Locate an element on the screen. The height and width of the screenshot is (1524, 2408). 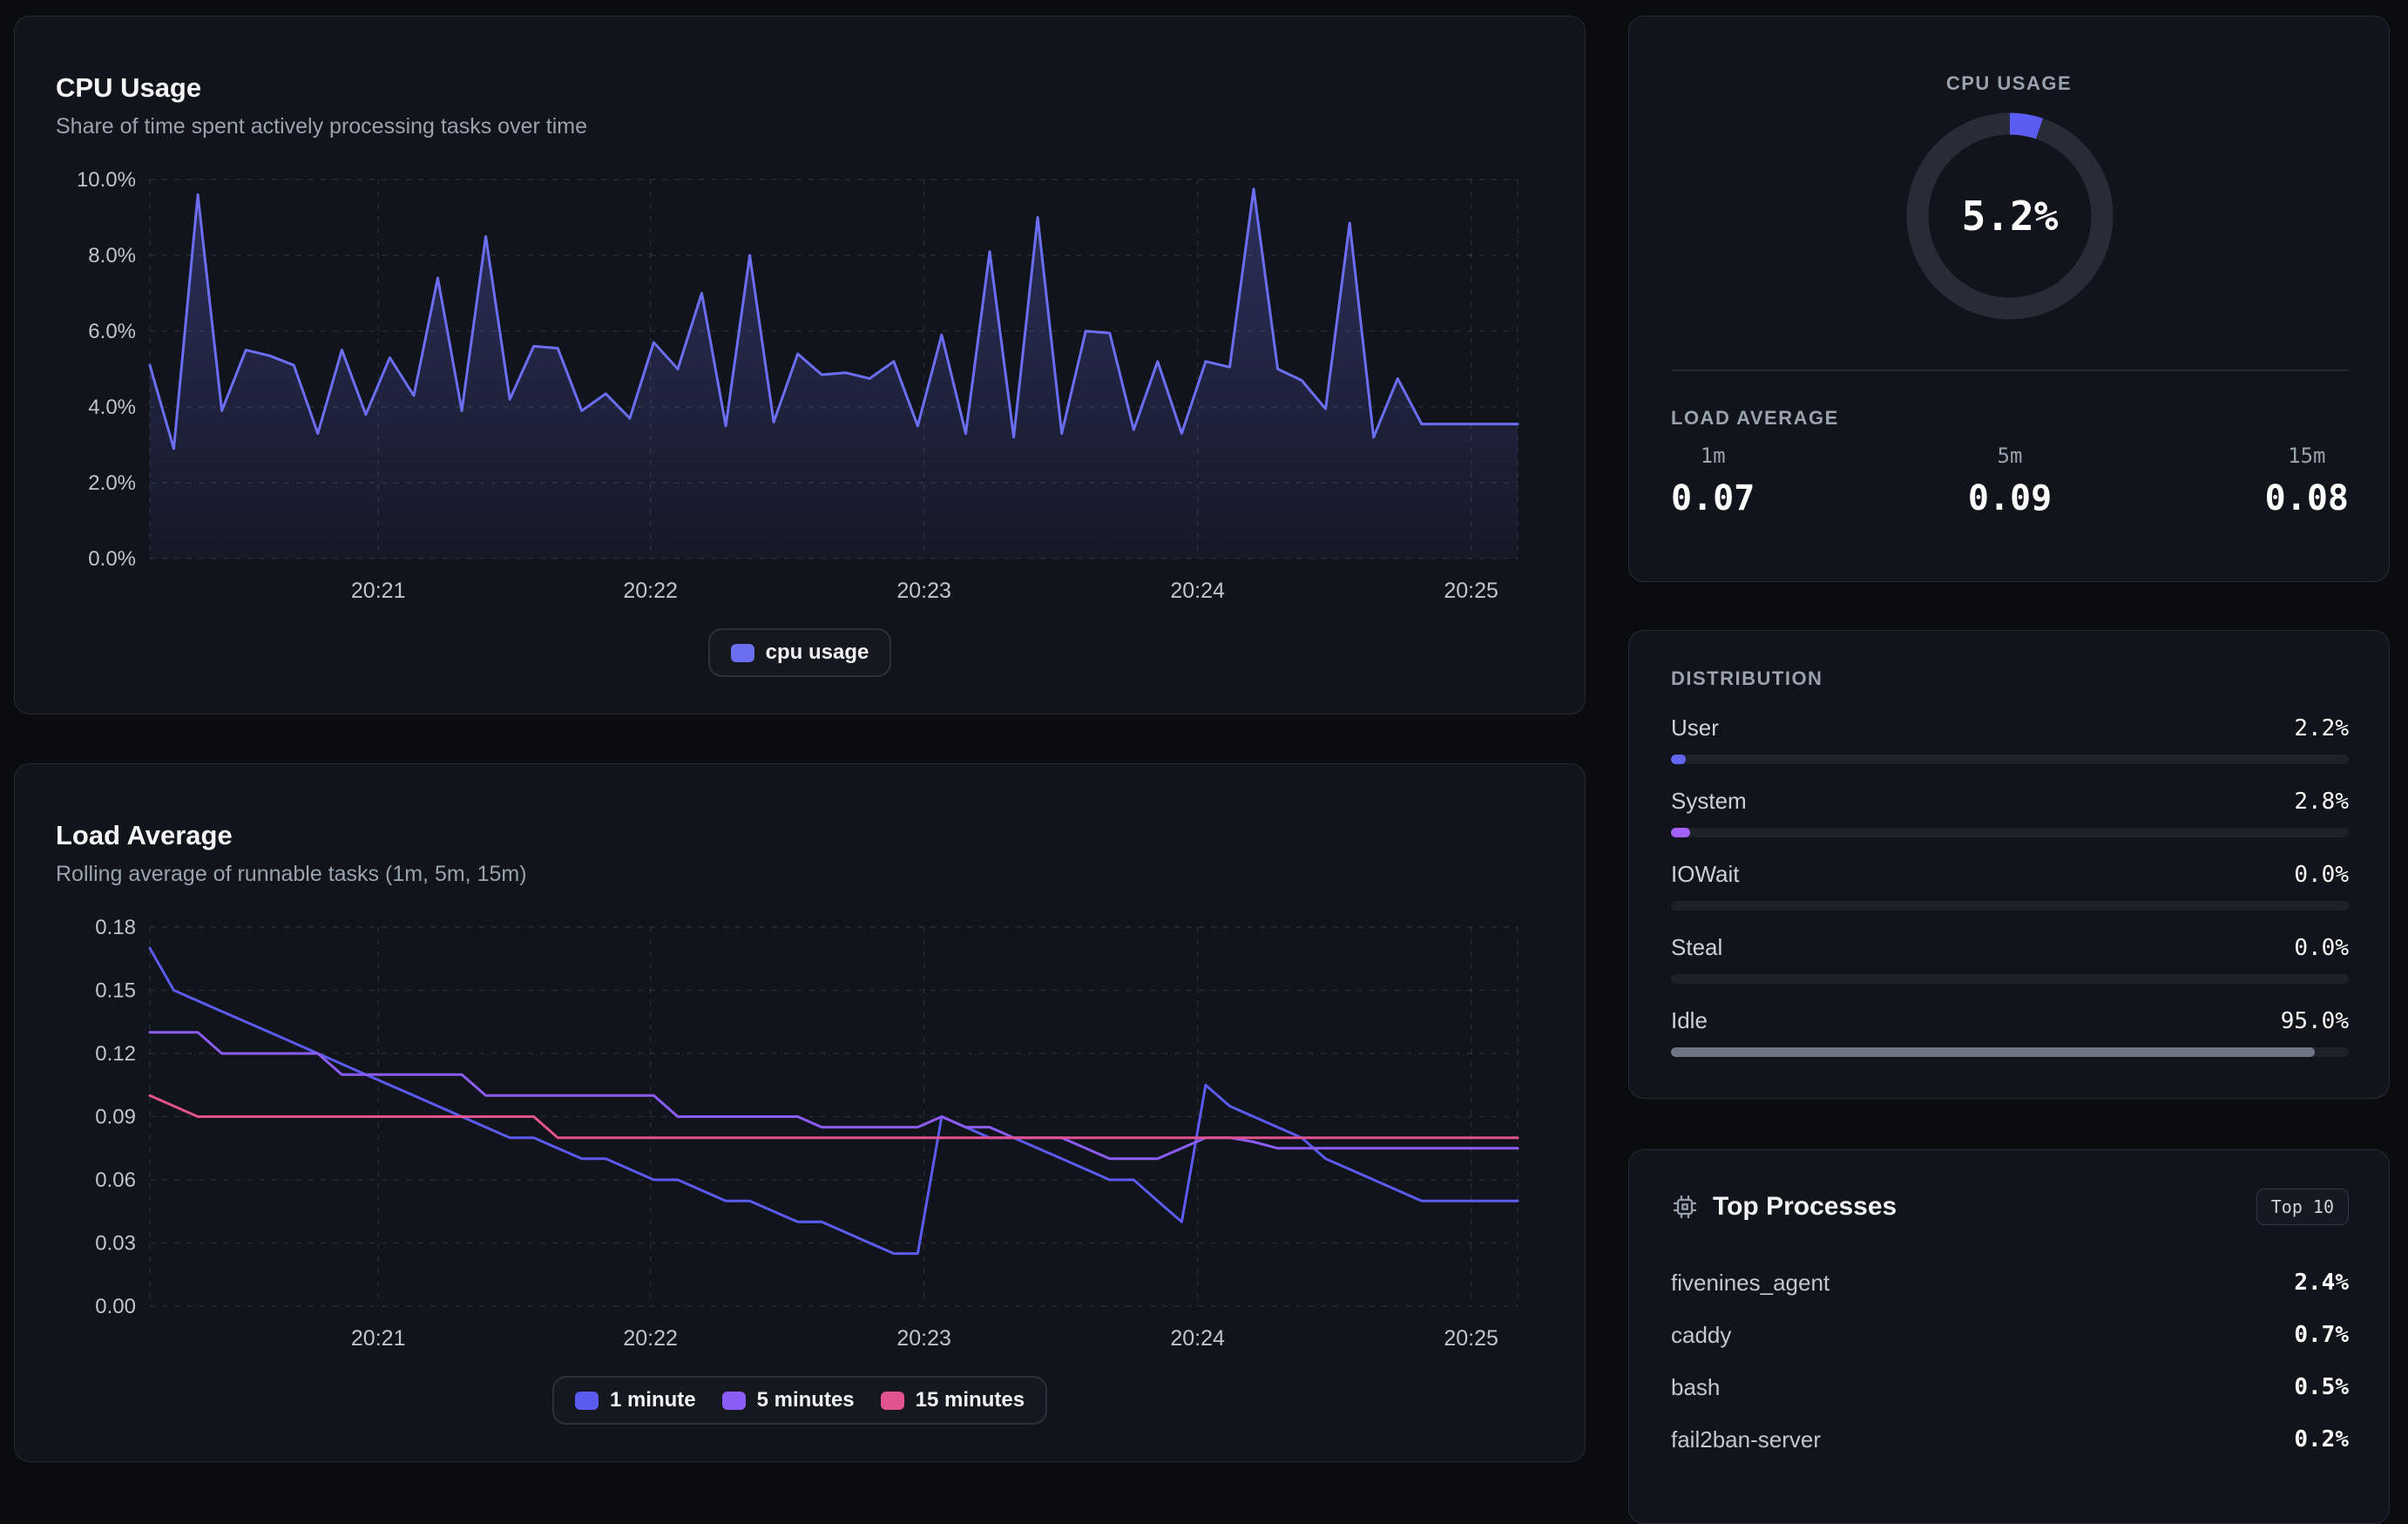
load-window-label: 15m is located at coordinates (2307, 456).